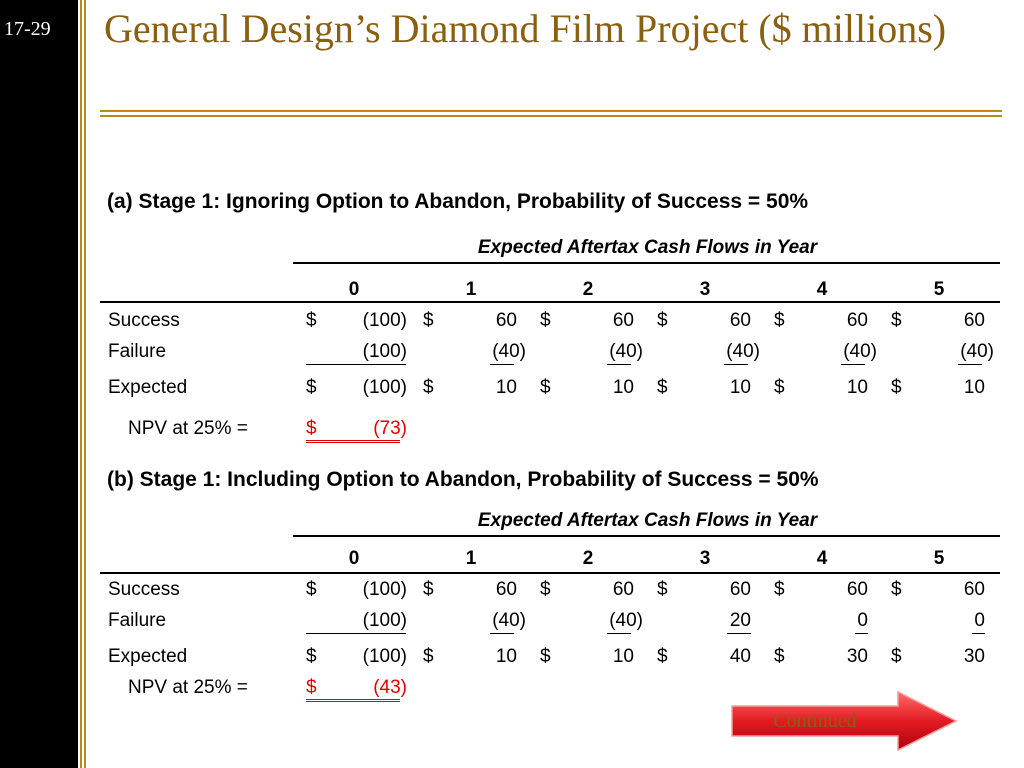  Describe the element at coordinates (390, 687) in the screenshot. I see `npv-value: (43)` at that location.